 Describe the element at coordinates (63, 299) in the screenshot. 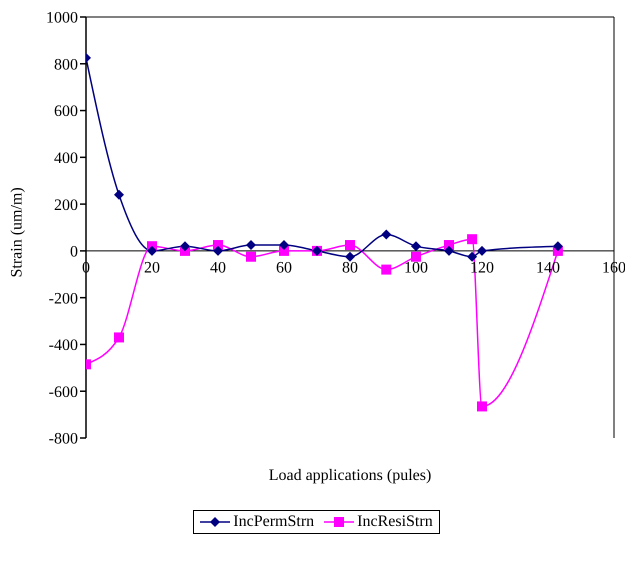

I see `y-tick-label: -200` at that location.